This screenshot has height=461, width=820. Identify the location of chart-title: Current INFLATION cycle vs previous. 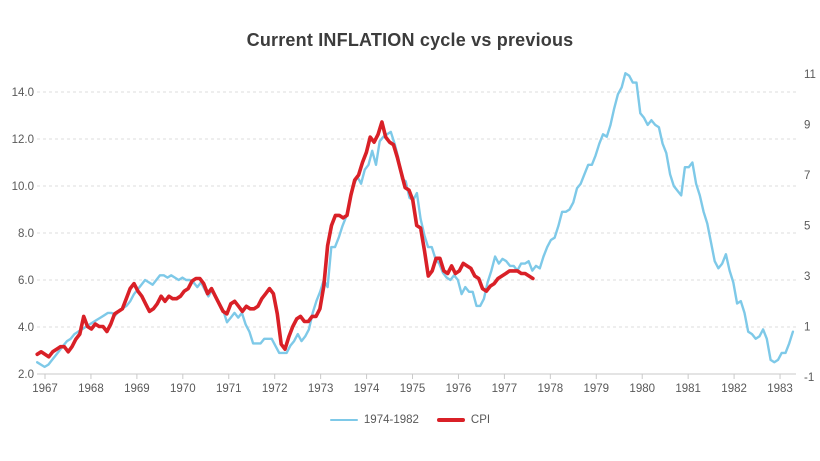
(410, 40).